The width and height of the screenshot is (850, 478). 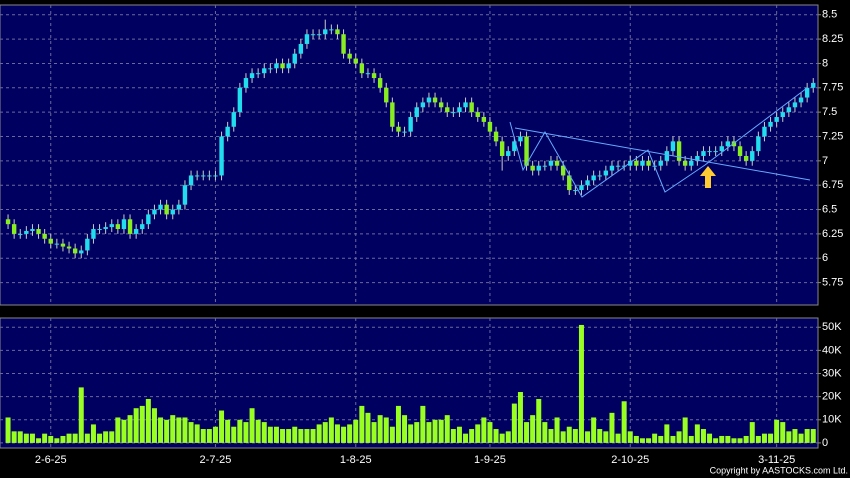 What do you see at coordinates (832, 397) in the screenshot?
I see `y-tick-label: 20K` at bounding box center [832, 397].